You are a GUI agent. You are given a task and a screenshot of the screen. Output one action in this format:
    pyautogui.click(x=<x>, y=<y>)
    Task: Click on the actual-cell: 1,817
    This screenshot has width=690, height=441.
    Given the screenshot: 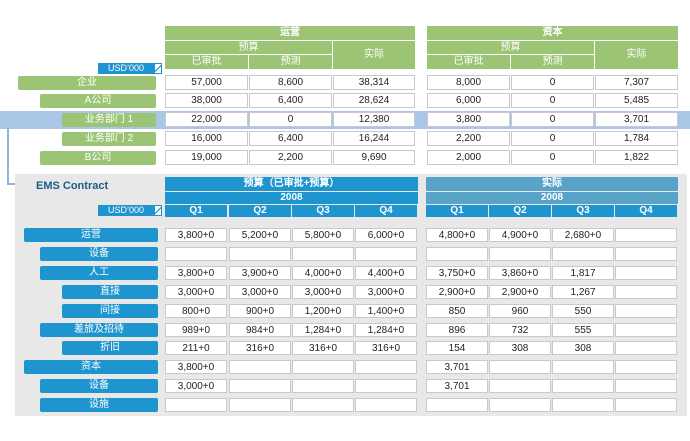 What is the action you would take?
    pyautogui.click(x=583, y=273)
    